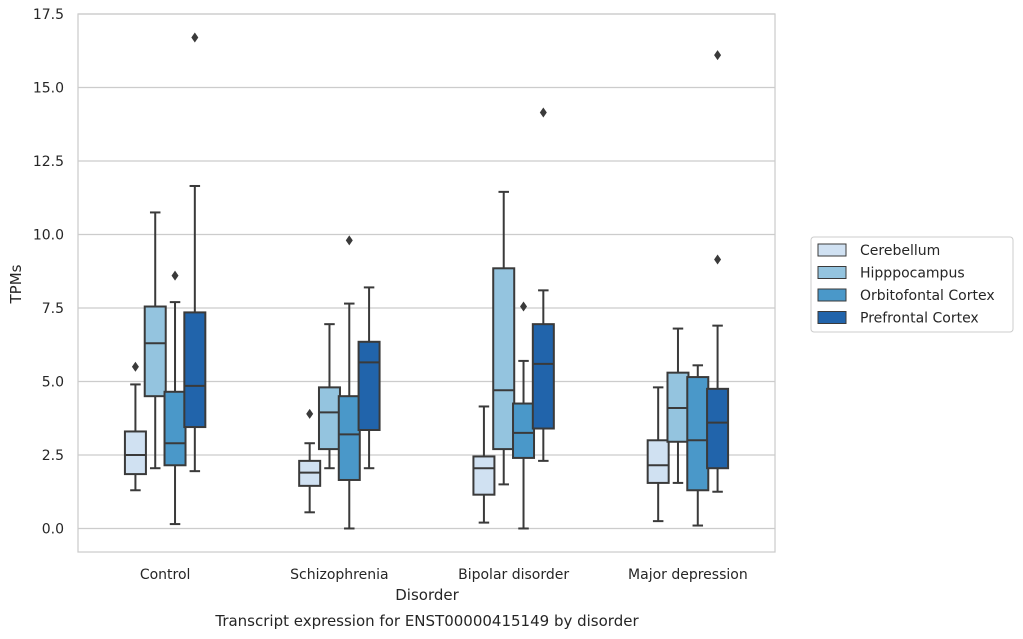  I want to click on x-tick-label: Major depression, so click(688, 575).